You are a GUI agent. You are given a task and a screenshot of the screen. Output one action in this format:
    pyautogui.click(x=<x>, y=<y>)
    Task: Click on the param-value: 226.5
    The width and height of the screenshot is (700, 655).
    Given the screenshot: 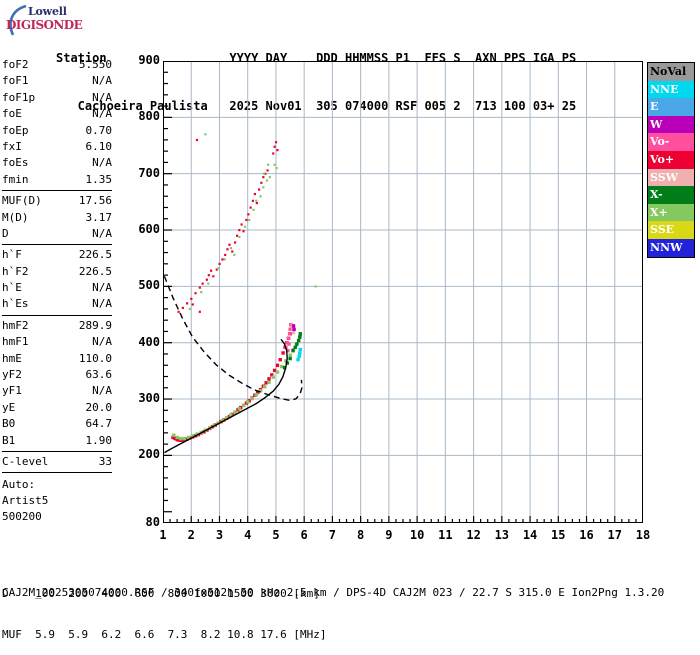 What is the action you would take?
    pyautogui.click(x=95, y=255)
    